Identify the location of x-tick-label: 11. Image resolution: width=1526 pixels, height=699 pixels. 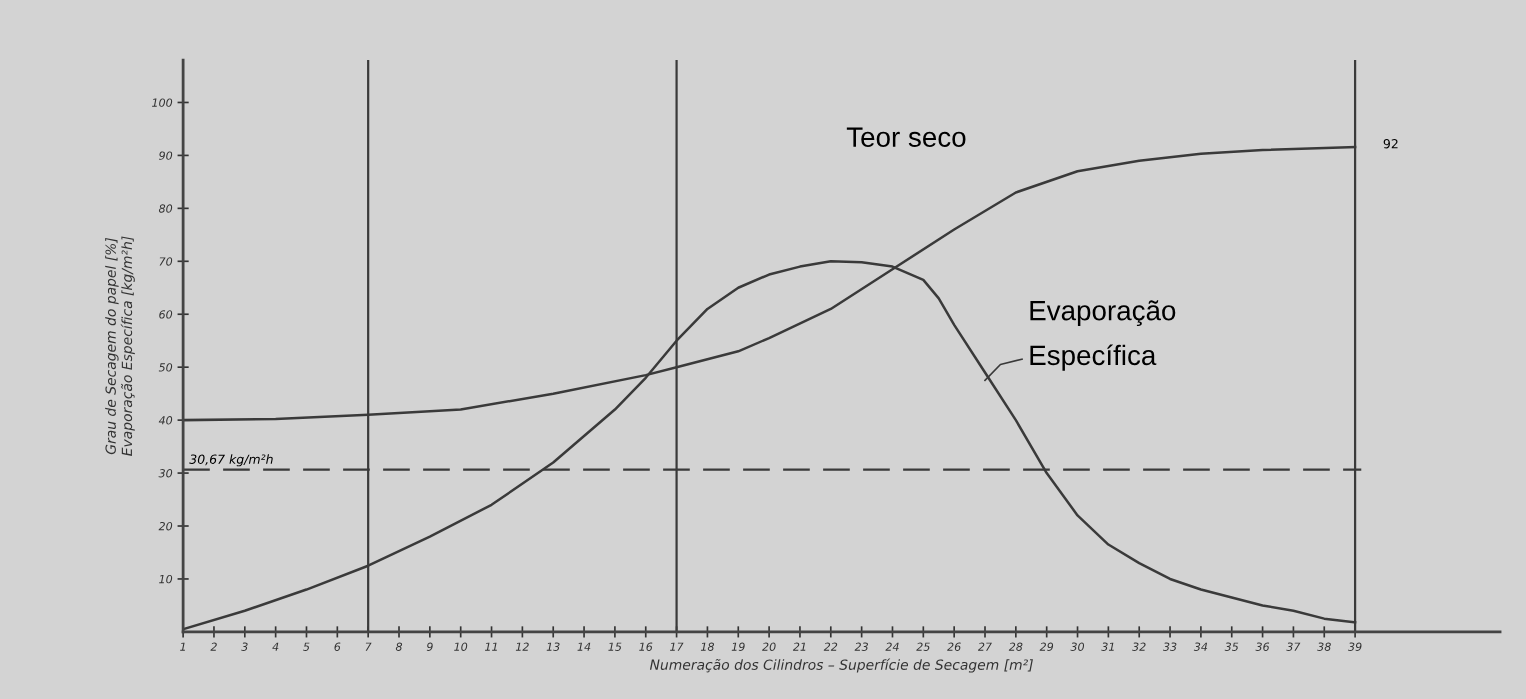
(491, 646).